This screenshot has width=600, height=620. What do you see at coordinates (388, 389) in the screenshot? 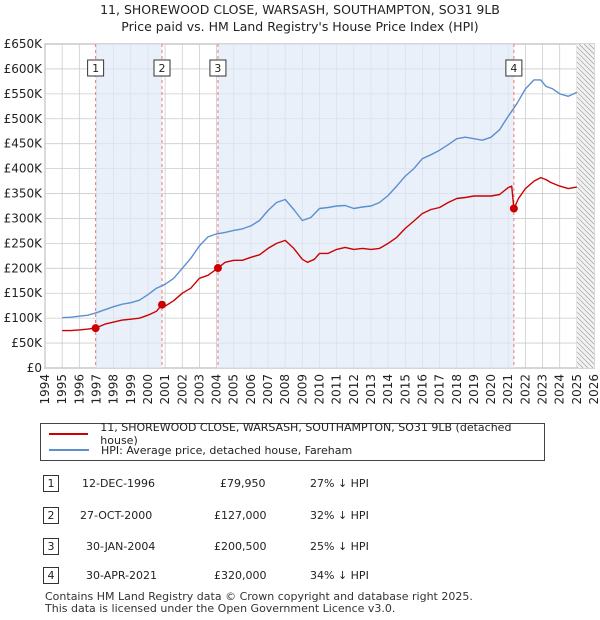
I see `x-tick-label: 2014` at bounding box center [388, 389].